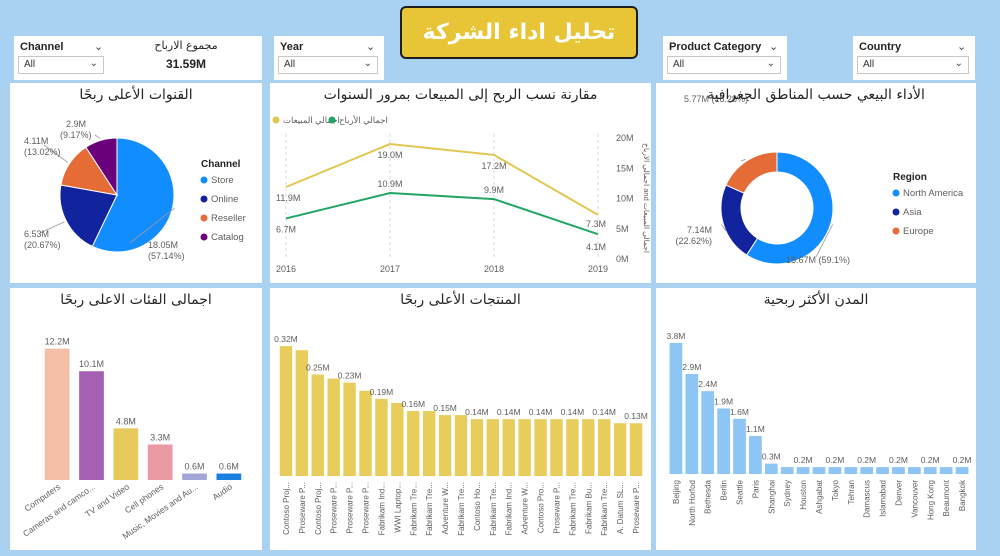 The height and width of the screenshot is (556, 1000). I want to click on legend-item: Europe, so click(918, 231).